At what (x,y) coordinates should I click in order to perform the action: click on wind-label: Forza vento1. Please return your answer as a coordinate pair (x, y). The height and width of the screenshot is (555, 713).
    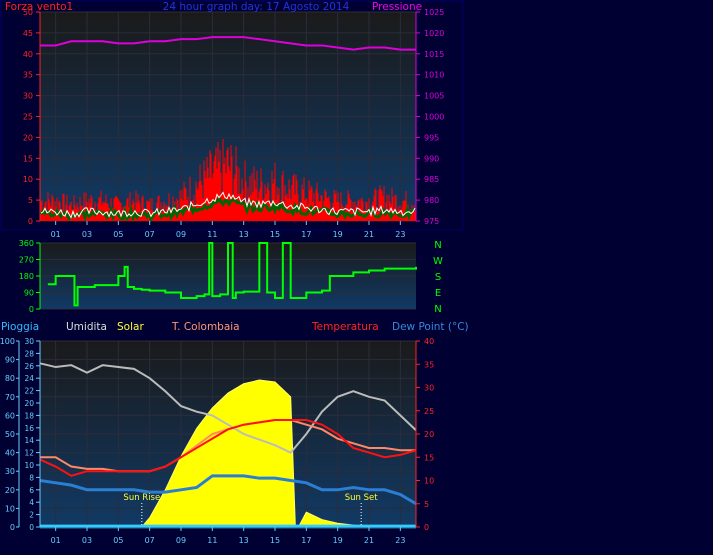
    Looking at the image, I should click on (39, 7).